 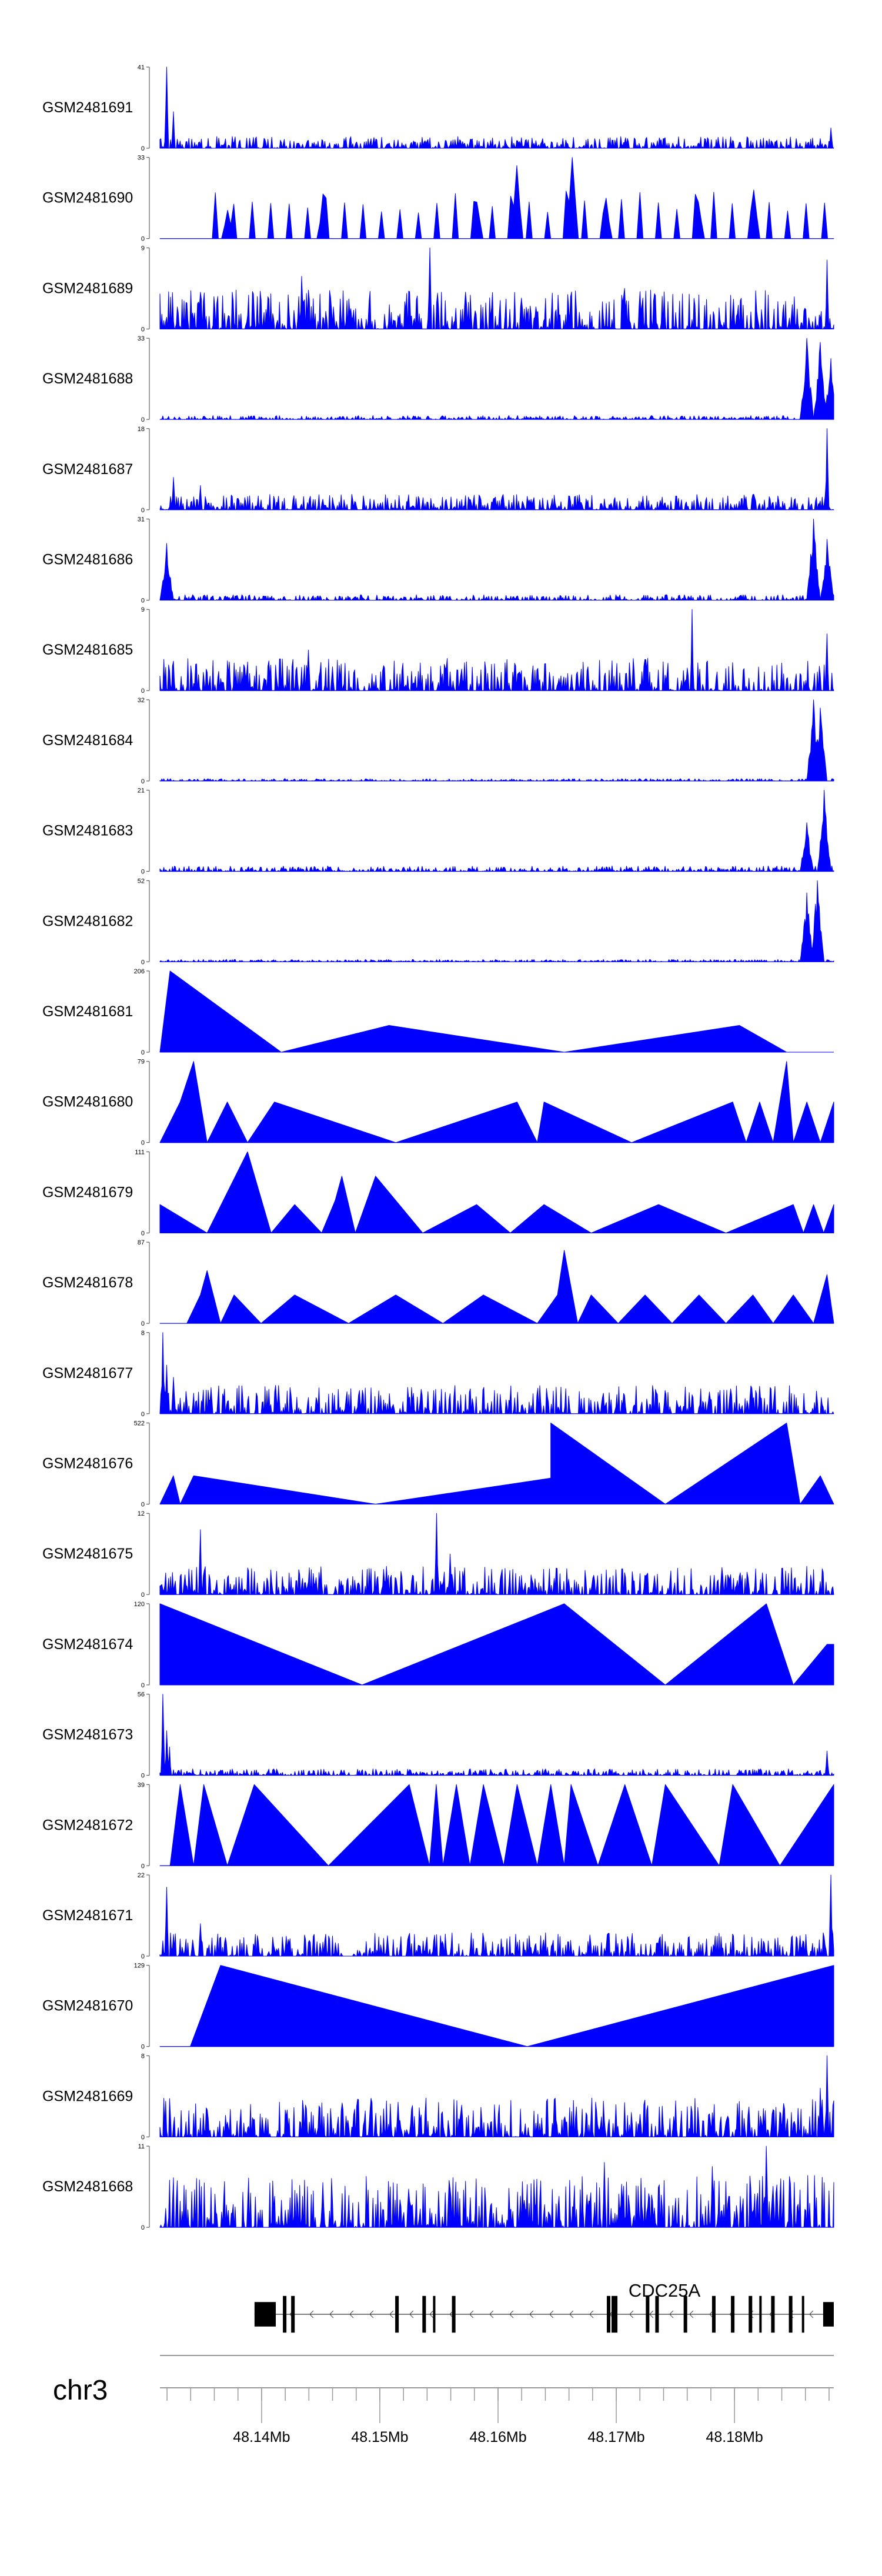 What do you see at coordinates (497, 2437) in the screenshot?
I see `x-tick-label: 48.16Mb` at bounding box center [497, 2437].